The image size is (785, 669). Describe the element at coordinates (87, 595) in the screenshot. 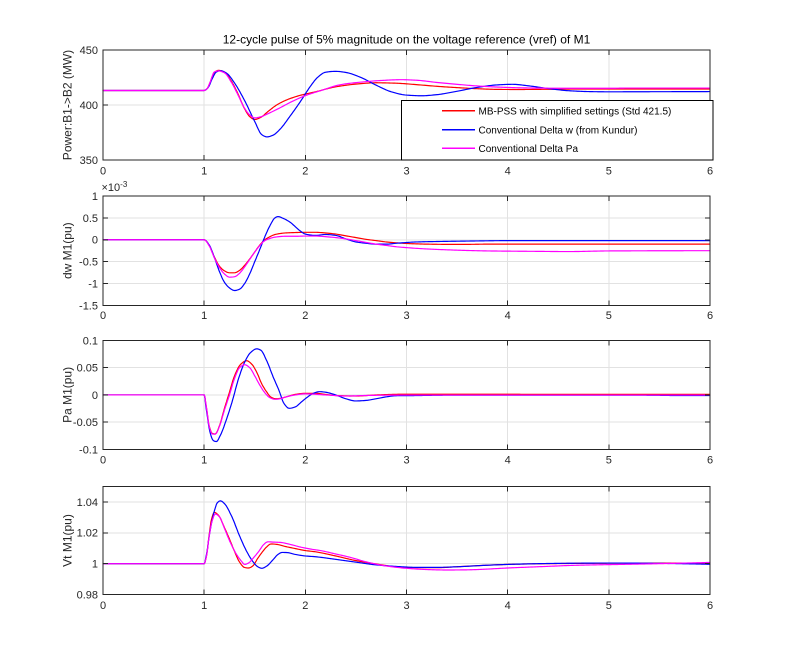

I see `svg-text: 0.98` at that location.